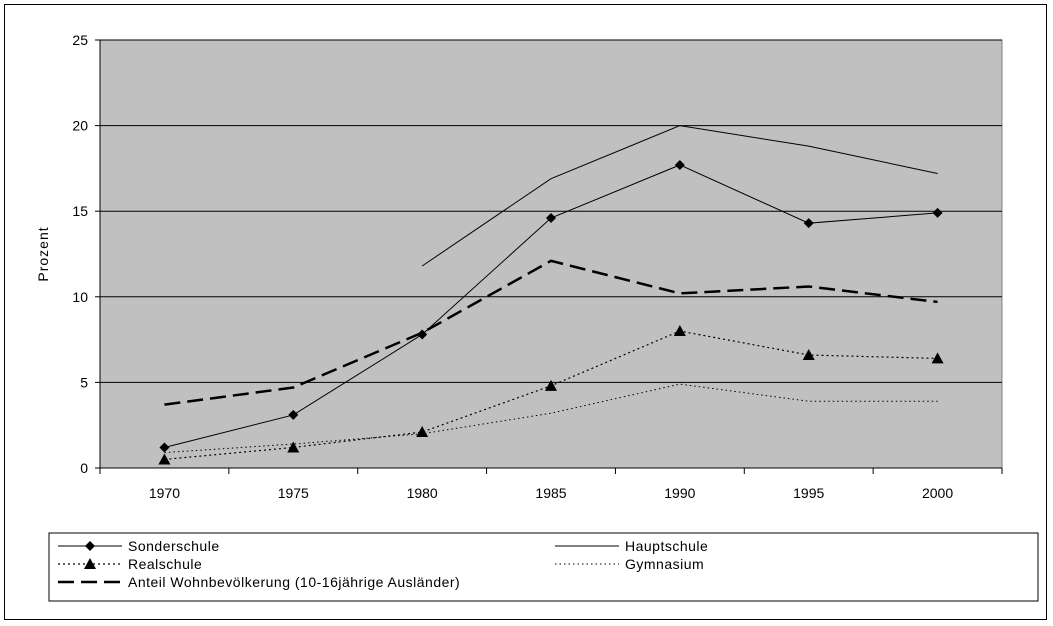 This screenshot has width=1053, height=626. What do you see at coordinates (86, 254) in the screenshot?
I see `y-axis: 0 5 10 15 20 25` at bounding box center [86, 254].